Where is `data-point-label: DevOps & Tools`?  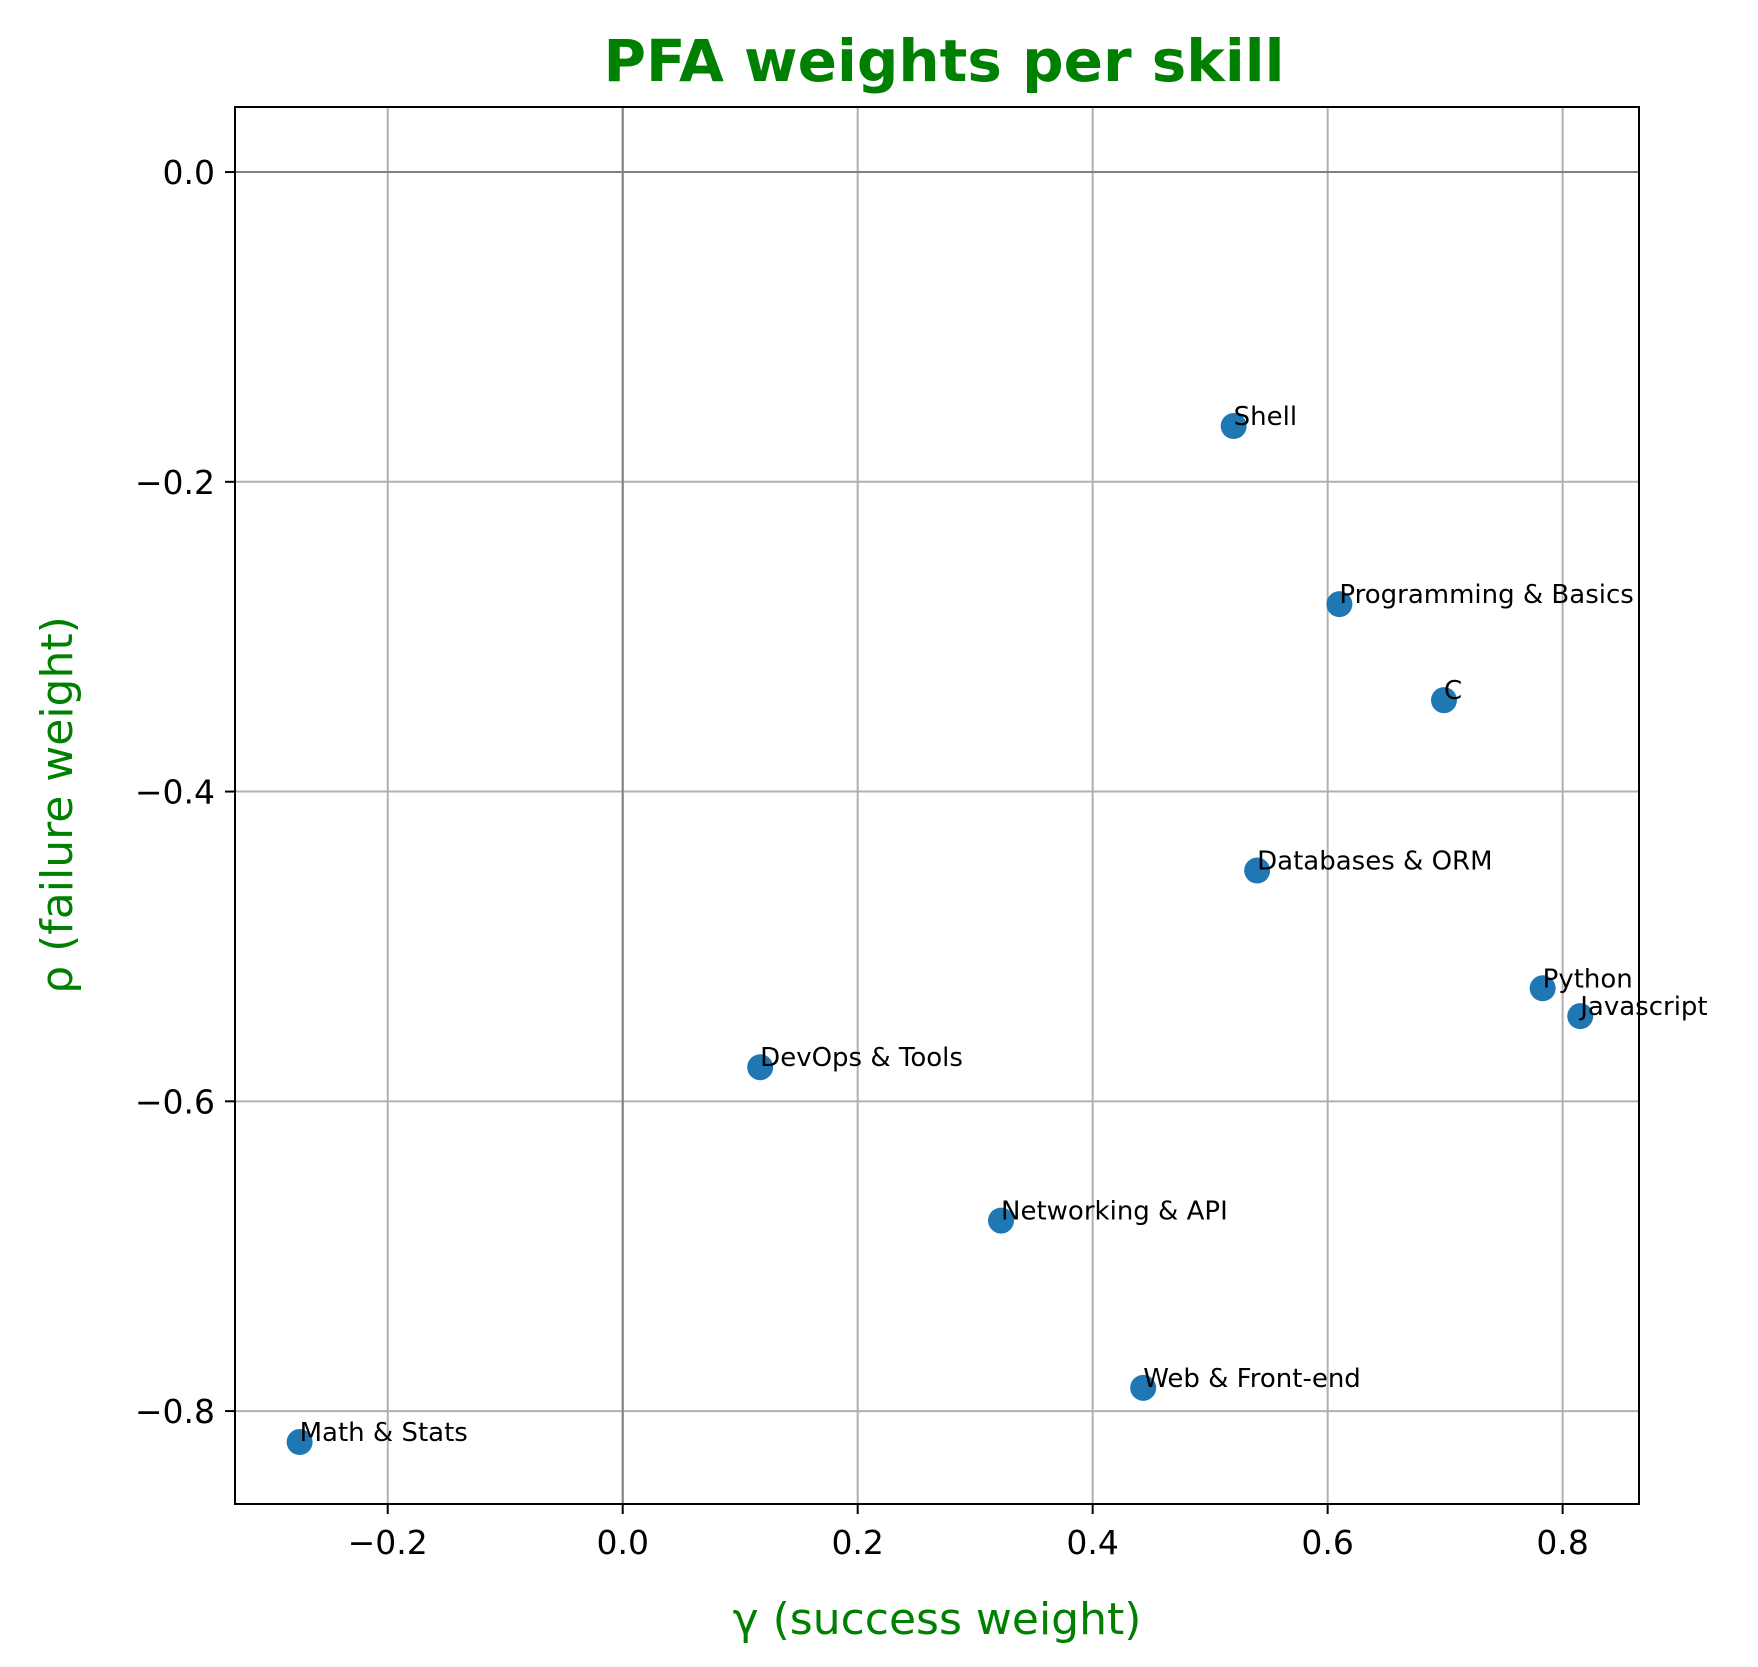
data-point-label: DevOps & Tools is located at coordinates (861, 1058).